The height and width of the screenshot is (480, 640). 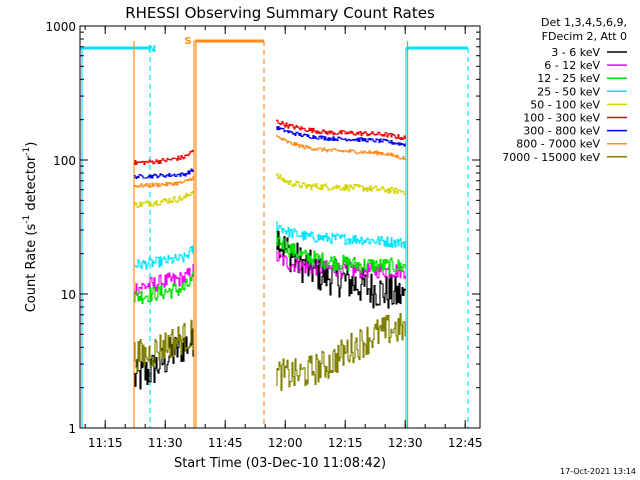 What do you see at coordinates (575, 52) in the screenshot?
I see `legend-label-0: 3 - 6 keV` at bounding box center [575, 52].